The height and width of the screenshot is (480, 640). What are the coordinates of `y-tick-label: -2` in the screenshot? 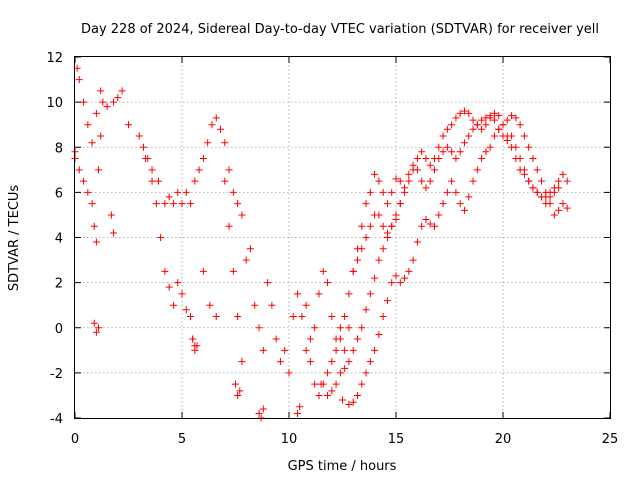 It's located at (56, 374).